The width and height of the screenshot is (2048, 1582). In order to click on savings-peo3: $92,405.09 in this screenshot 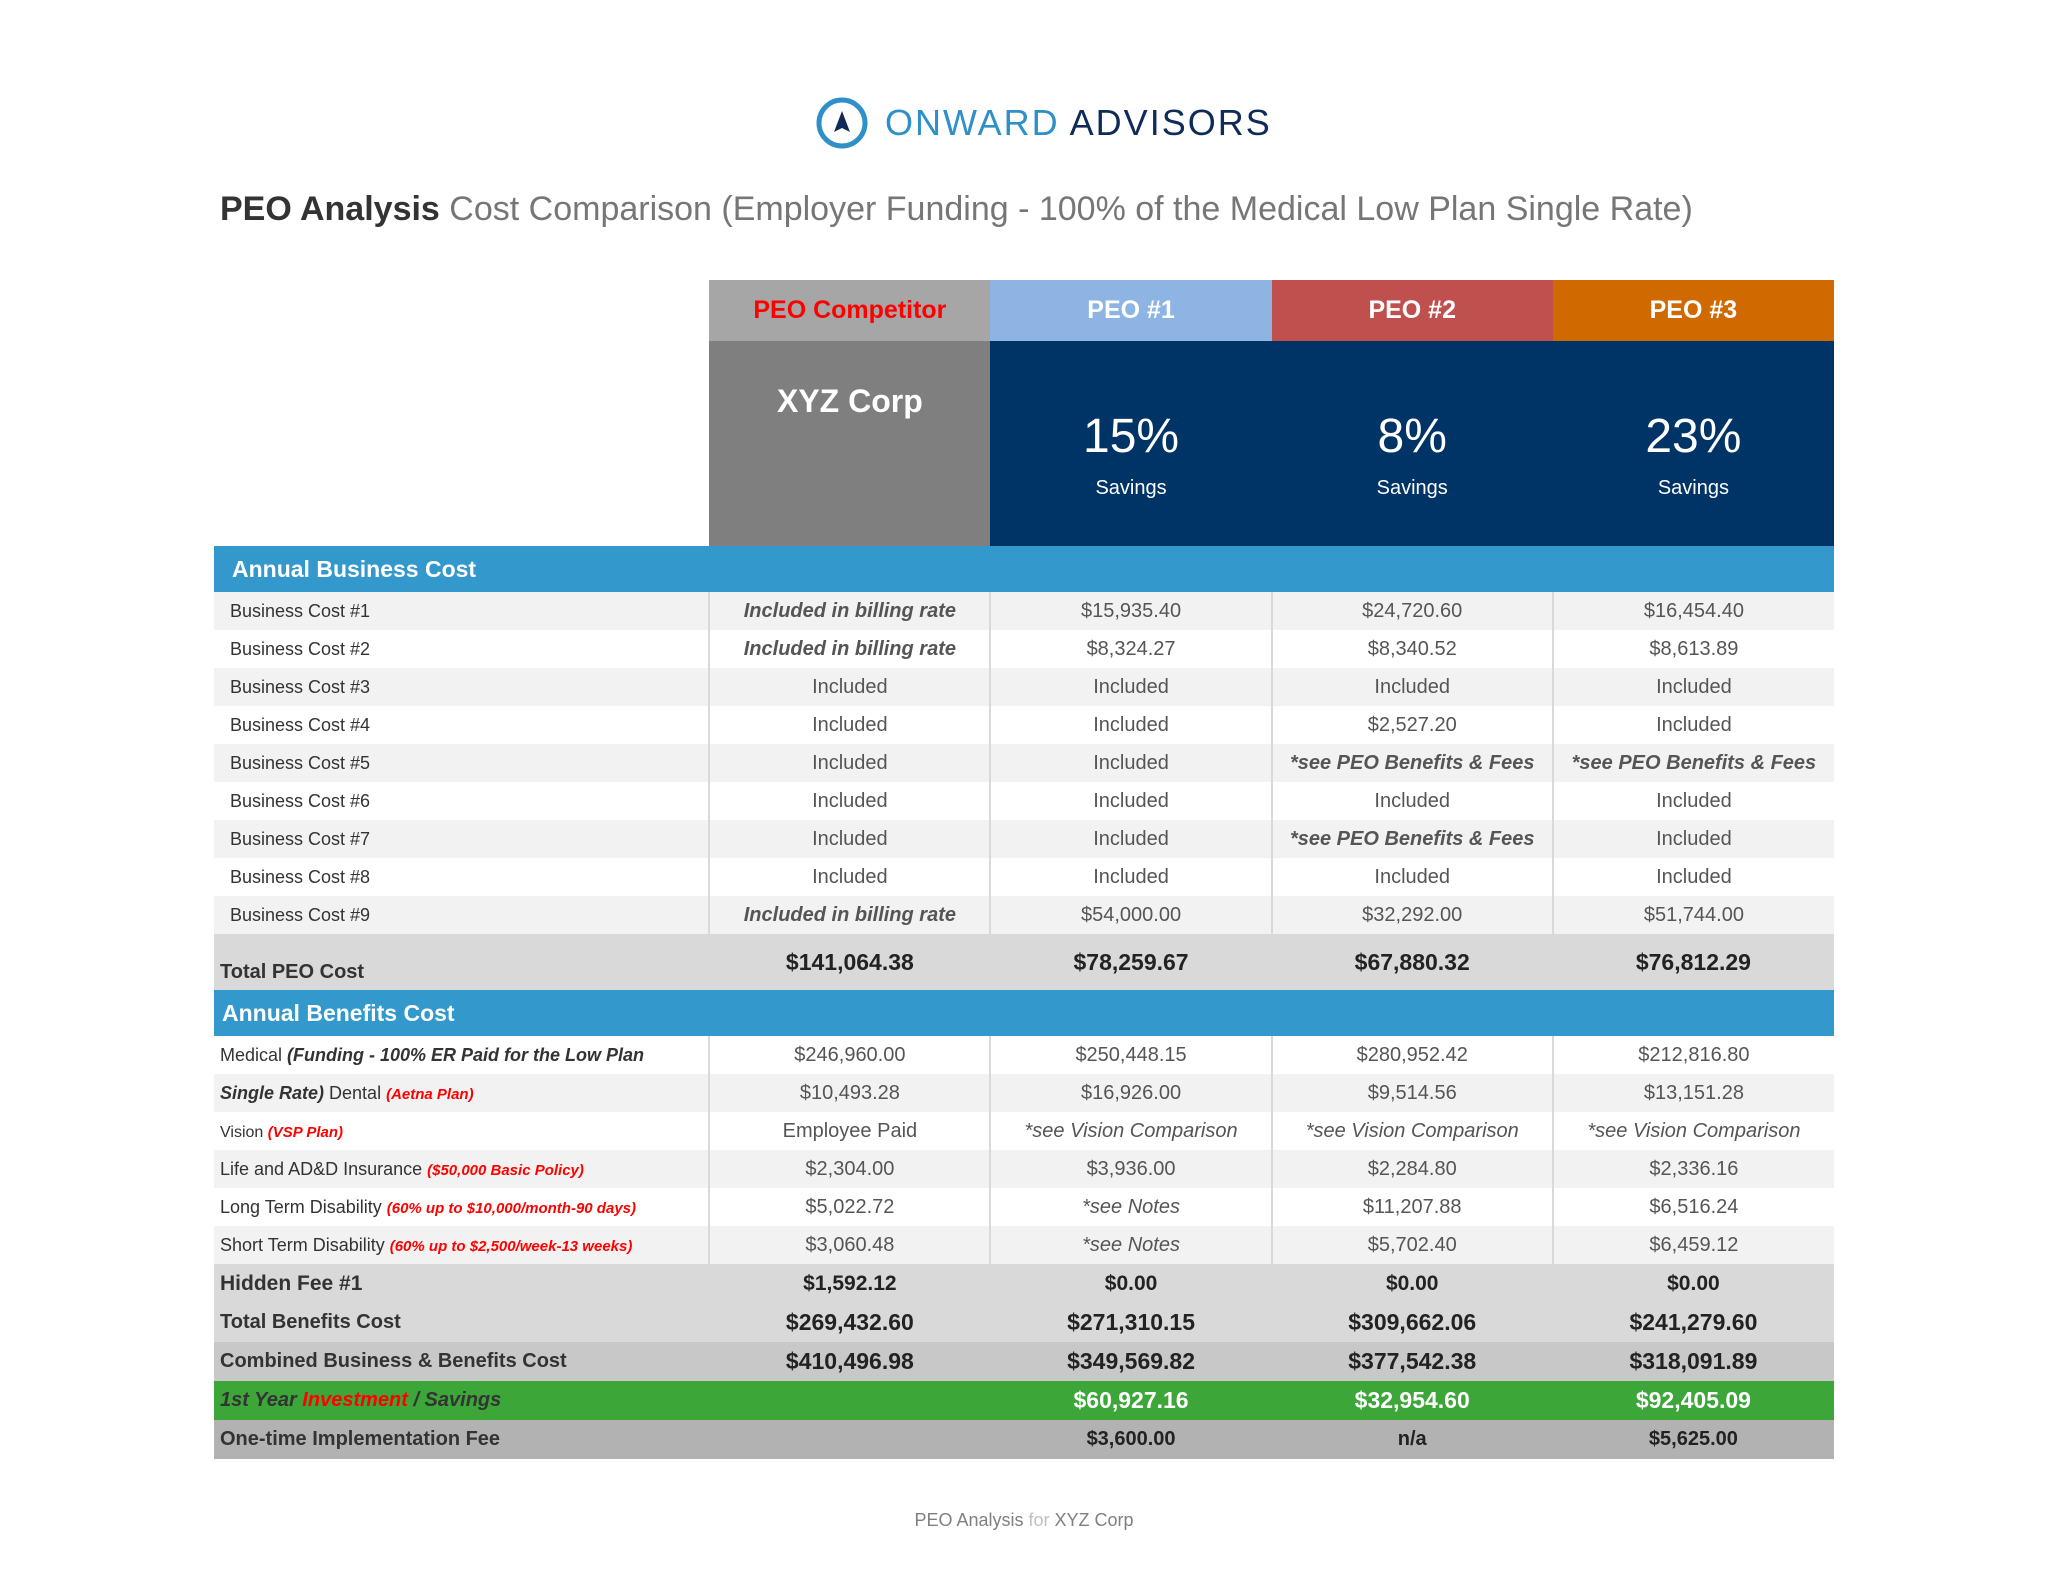, I will do `click(1693, 1400)`.